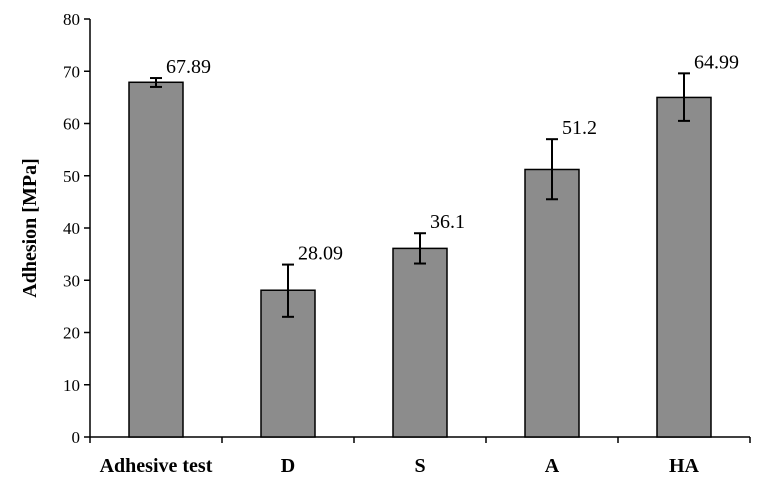  I want to click on y-tick-label: 80, so click(71, 19).